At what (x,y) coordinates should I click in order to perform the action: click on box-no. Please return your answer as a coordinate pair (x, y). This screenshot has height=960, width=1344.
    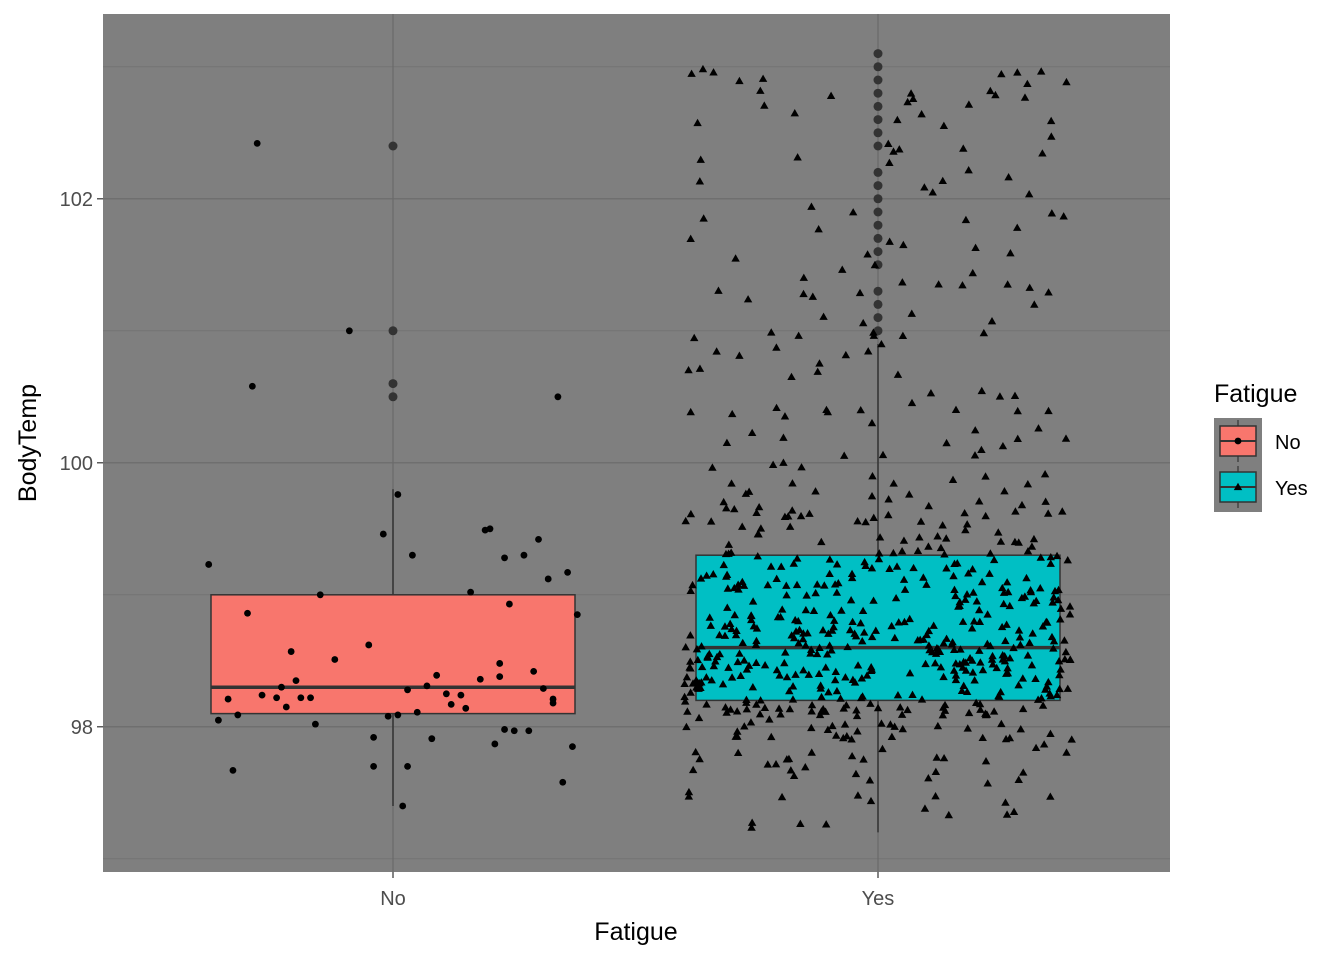
    Looking at the image, I should click on (393, 654).